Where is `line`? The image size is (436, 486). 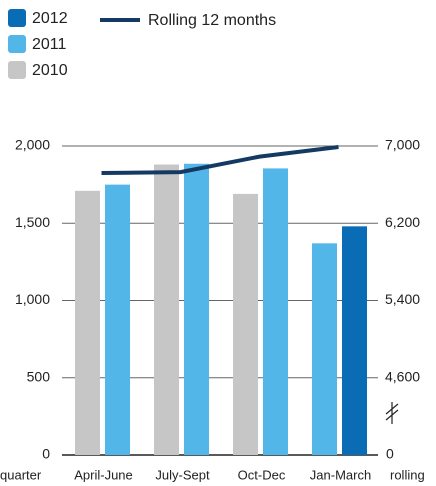
line is located at coordinates (220, 160).